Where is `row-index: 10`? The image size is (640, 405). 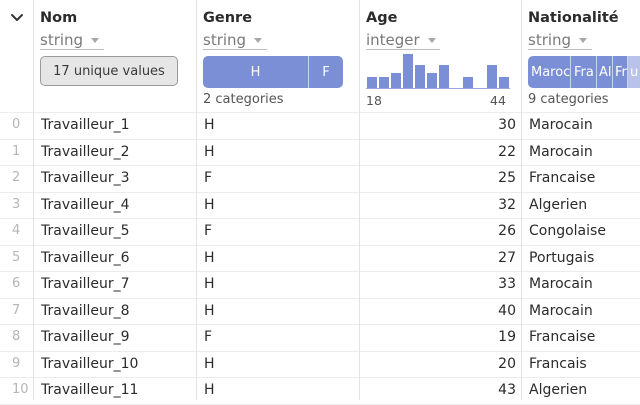 row-index: 10 is located at coordinates (20, 389).